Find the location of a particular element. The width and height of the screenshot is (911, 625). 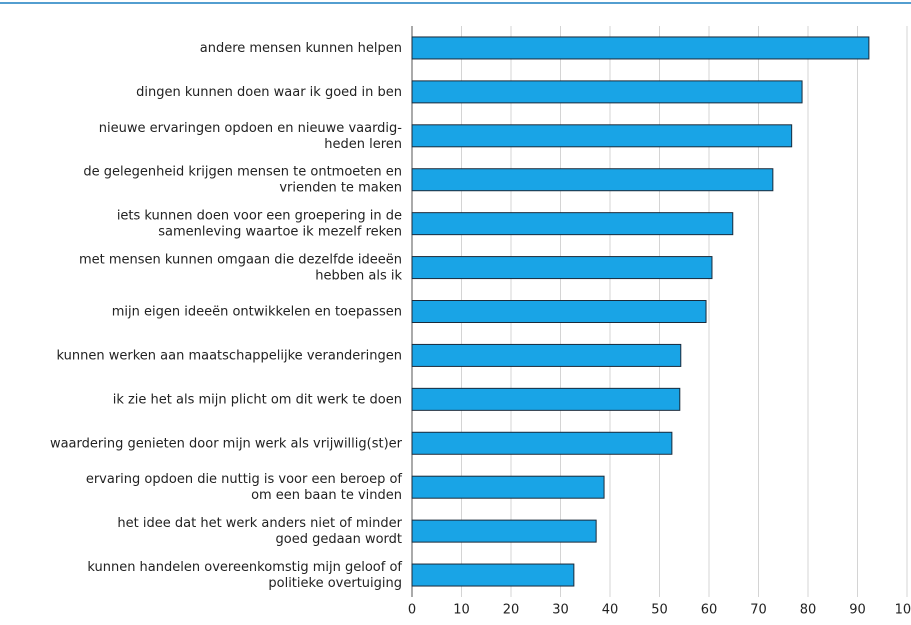

label-line: samenleving waartoe ik mezelf reken is located at coordinates (280, 231).